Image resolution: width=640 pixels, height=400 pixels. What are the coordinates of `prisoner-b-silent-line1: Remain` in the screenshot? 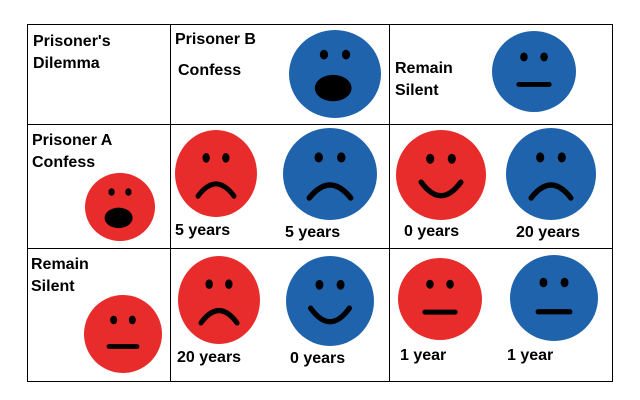 It's located at (424, 68).